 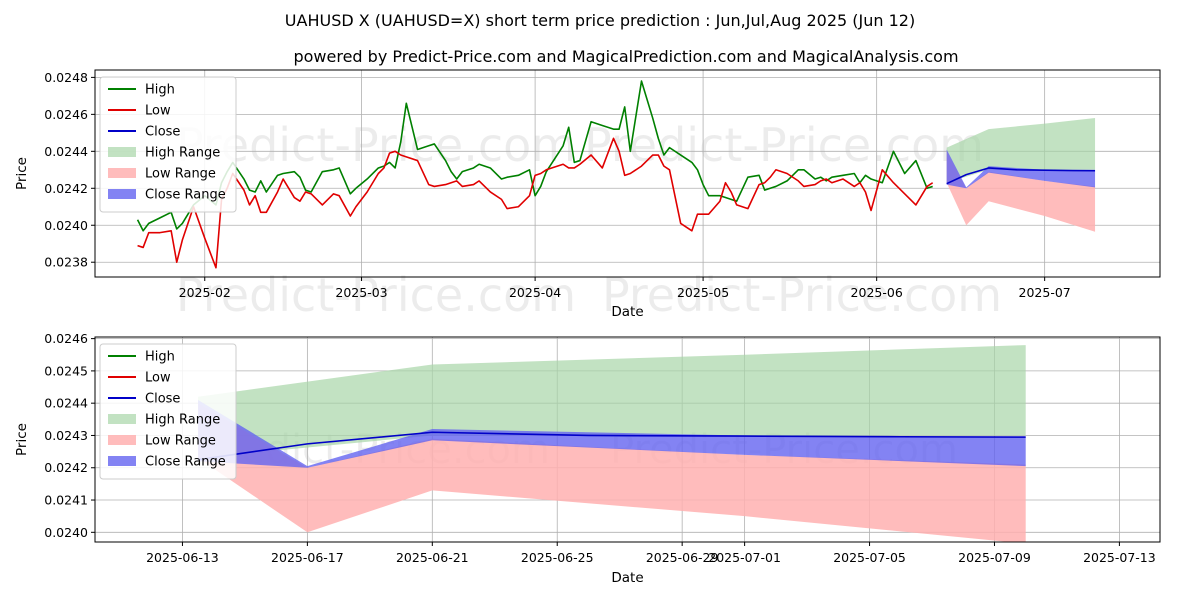 What do you see at coordinates (205, 292) in the screenshot?
I see `x-tick-label: 2025-02` at bounding box center [205, 292].